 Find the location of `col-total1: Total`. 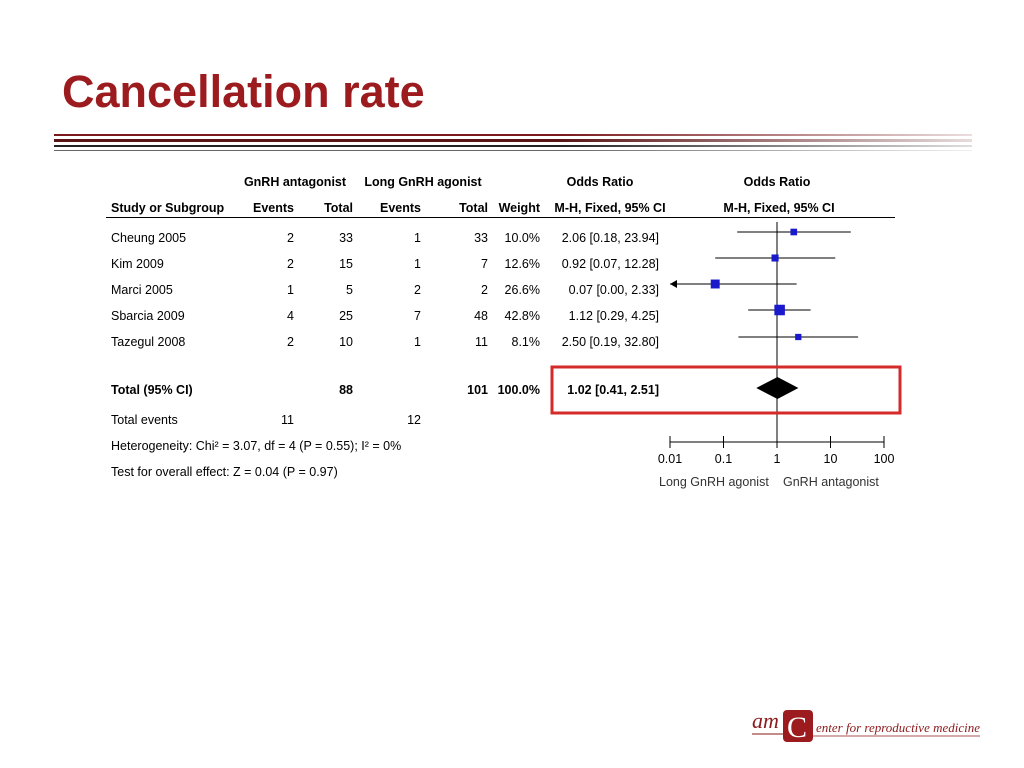

col-total1: Total is located at coordinates (338, 208).